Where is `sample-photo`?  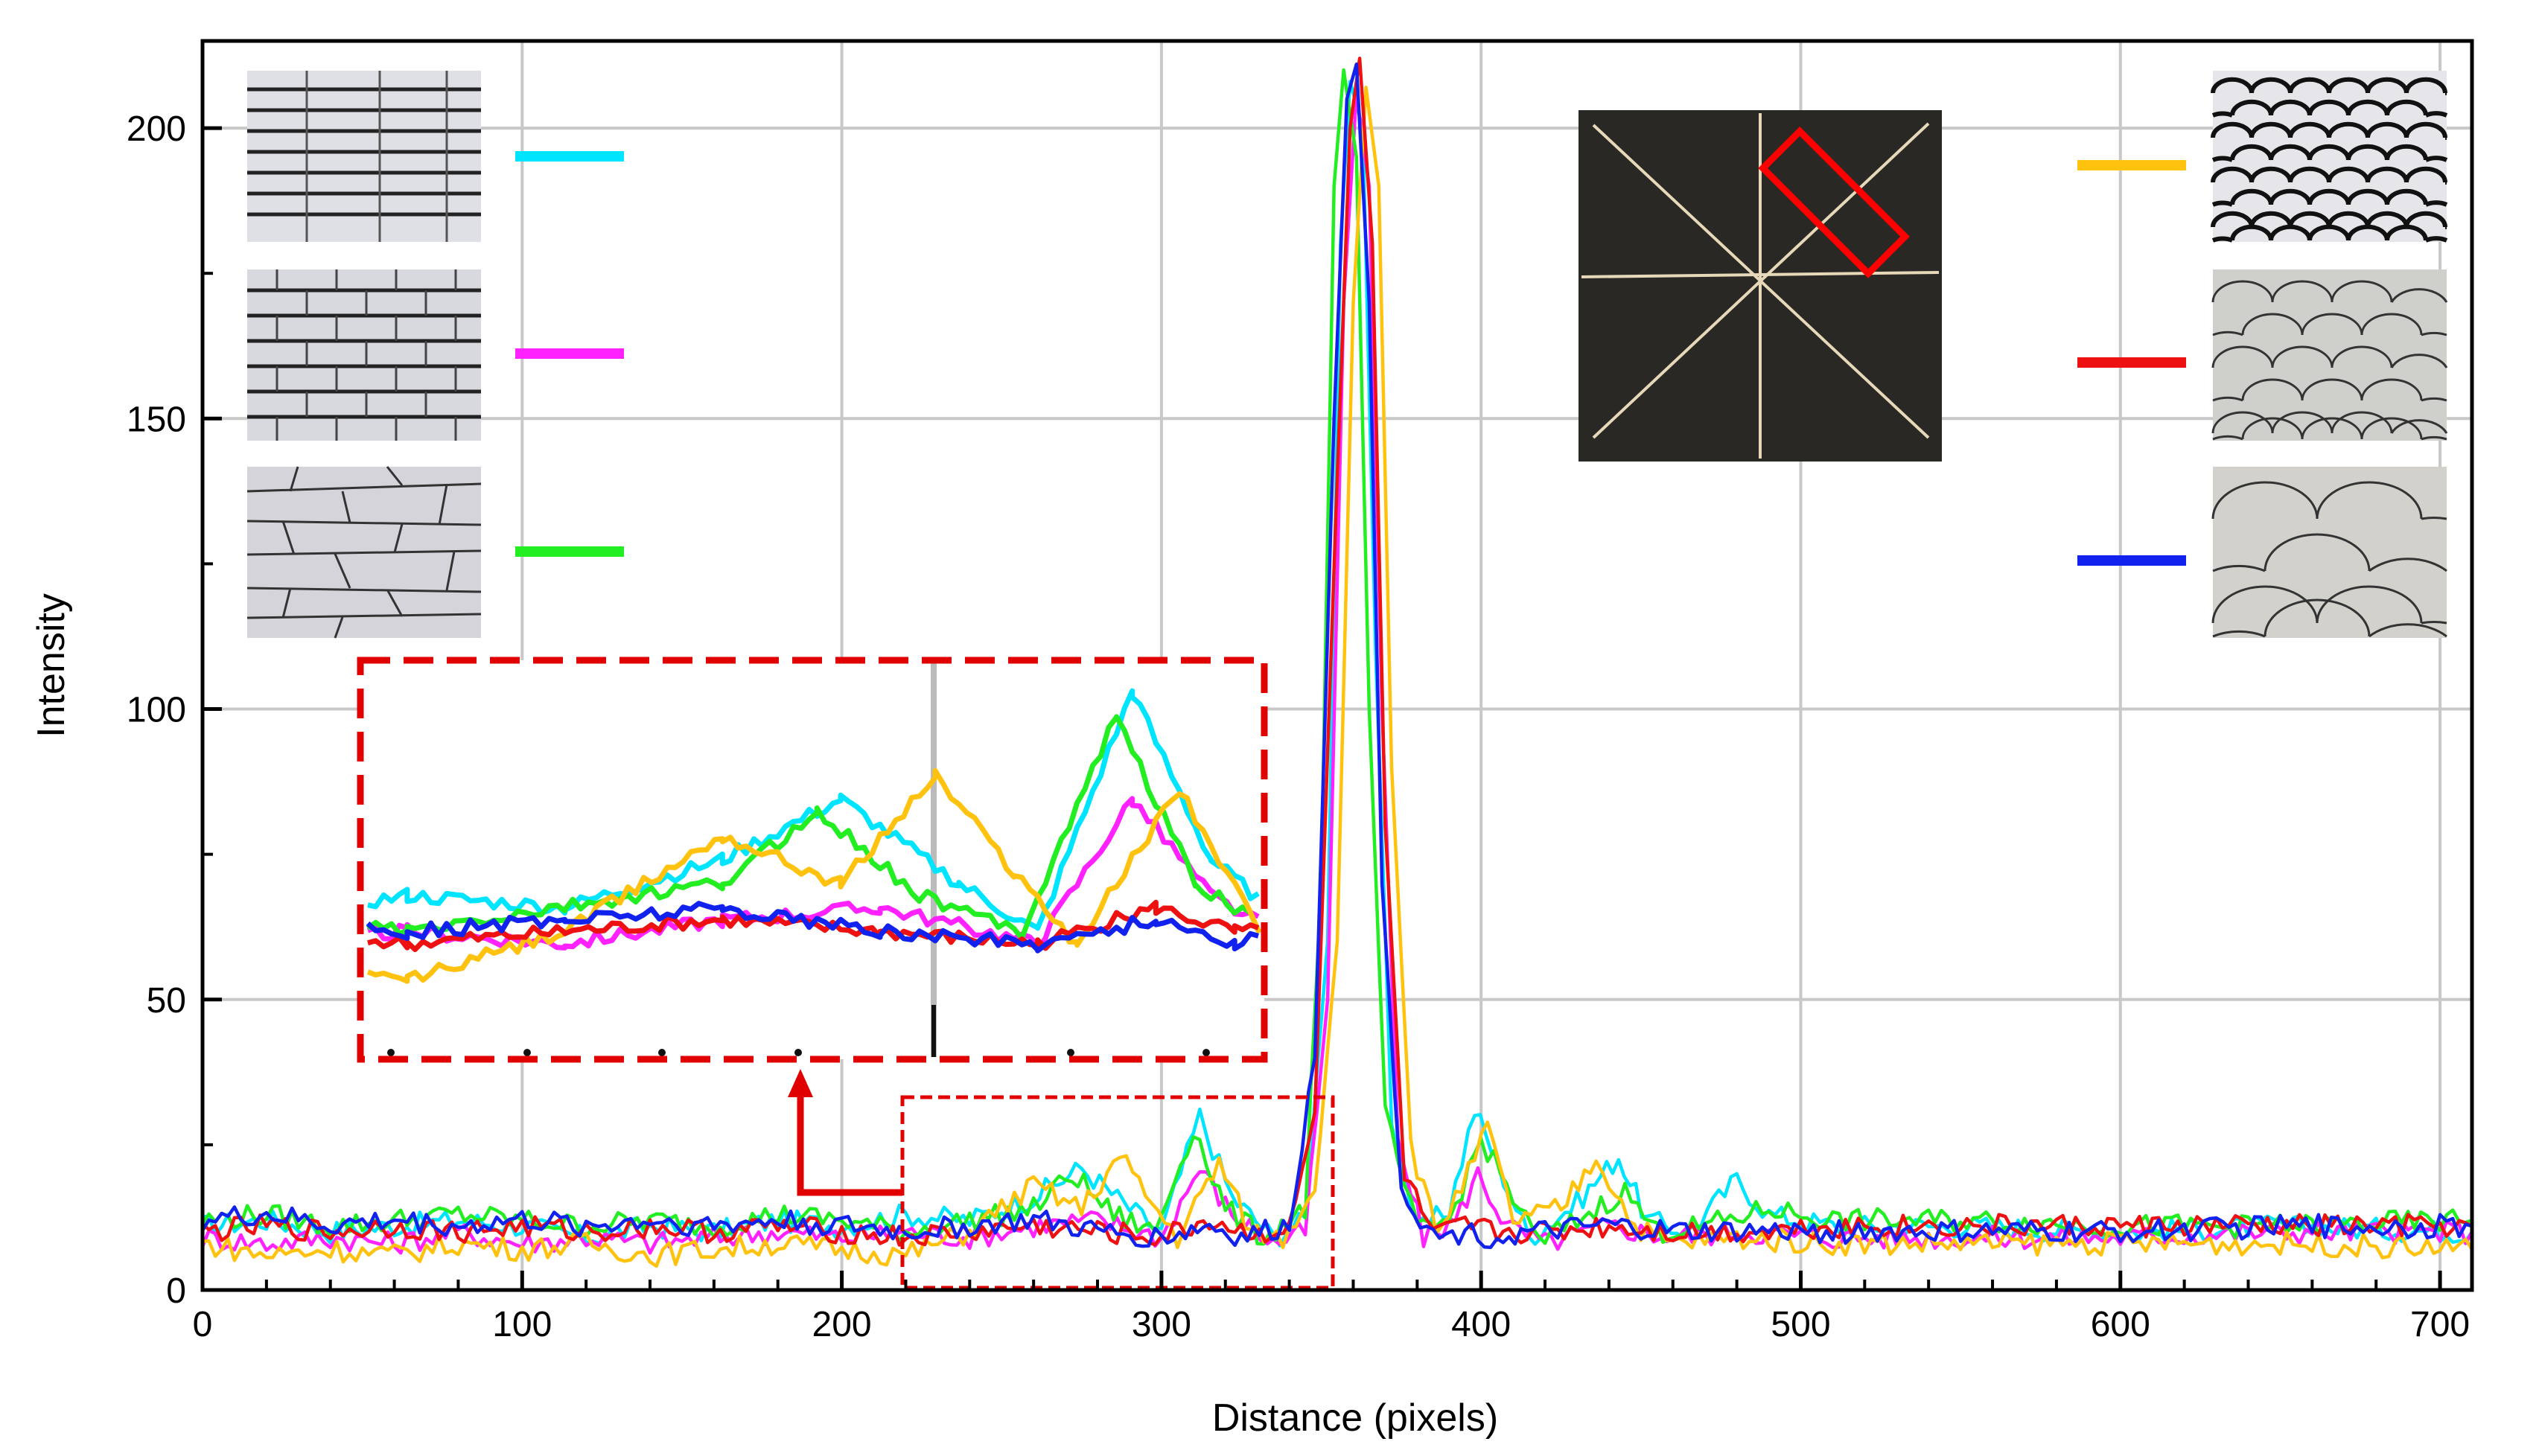 sample-photo is located at coordinates (1760, 286).